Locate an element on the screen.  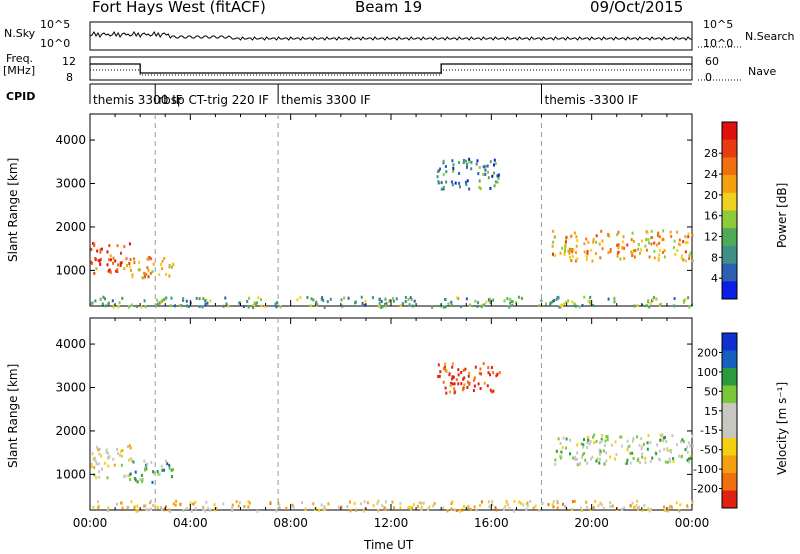
power-colorbar-label: Power [dB] is located at coordinates (782, 215).